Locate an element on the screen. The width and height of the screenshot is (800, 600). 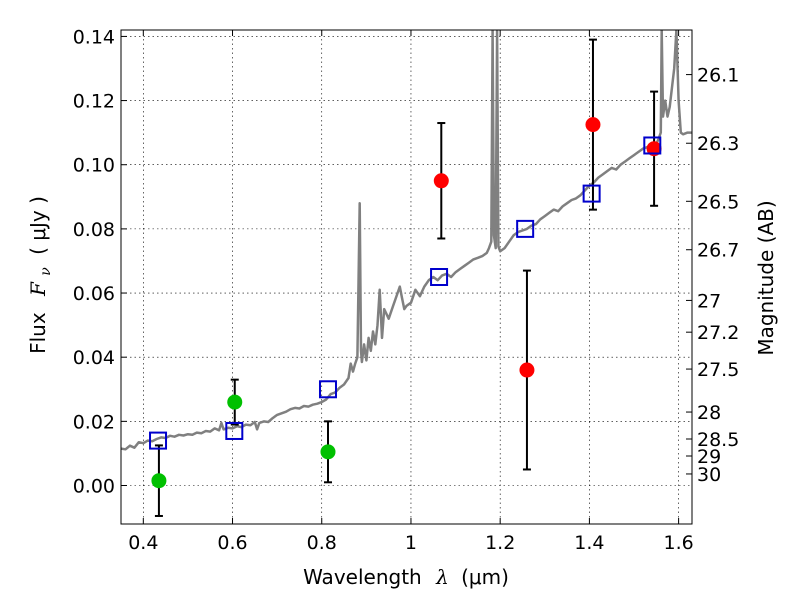
y-tick-label: 0.08 is located at coordinates (94, 230).